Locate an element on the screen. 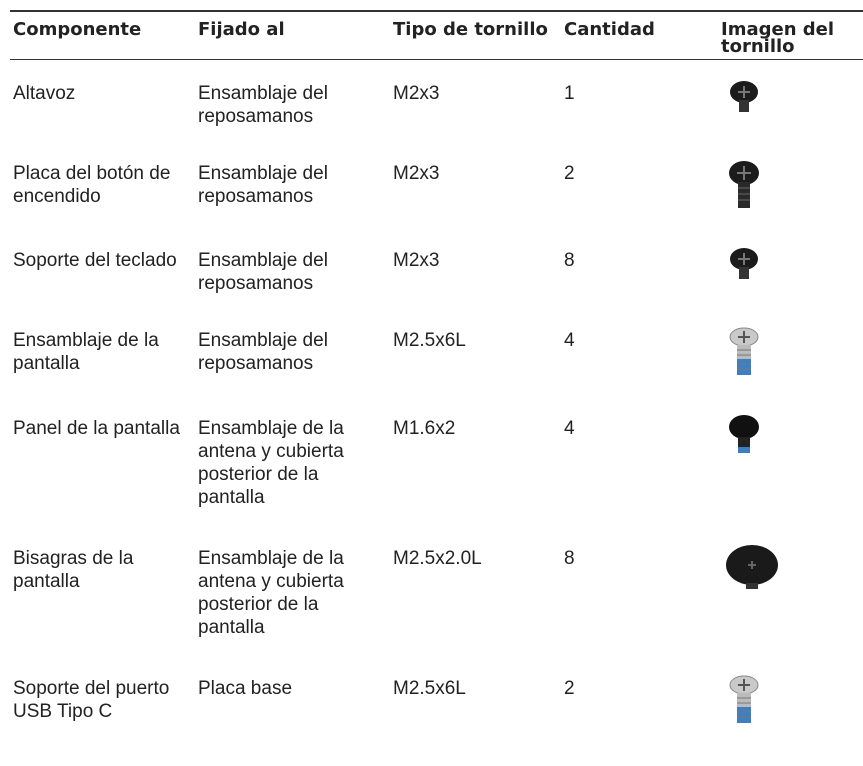  table-cell: Bisagras de la pantalla is located at coordinates (73, 569).